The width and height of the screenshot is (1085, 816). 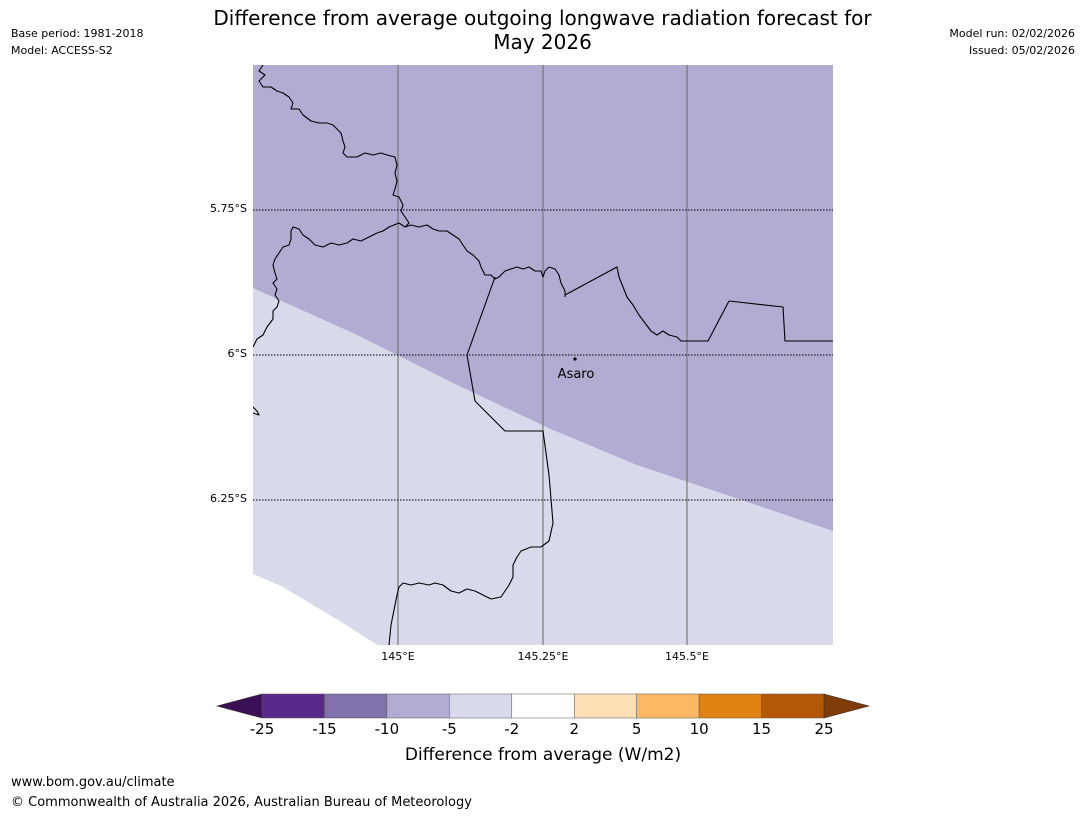 I want to click on place-label-asaro: Asaro, so click(x=576, y=374).